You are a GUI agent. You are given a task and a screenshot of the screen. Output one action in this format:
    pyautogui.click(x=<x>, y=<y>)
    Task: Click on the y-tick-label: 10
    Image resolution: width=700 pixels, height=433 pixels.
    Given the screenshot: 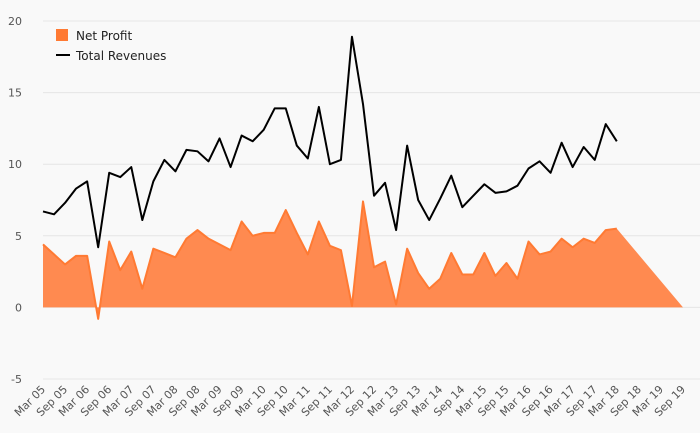 What is the action you would take?
    pyautogui.click(x=15, y=164)
    